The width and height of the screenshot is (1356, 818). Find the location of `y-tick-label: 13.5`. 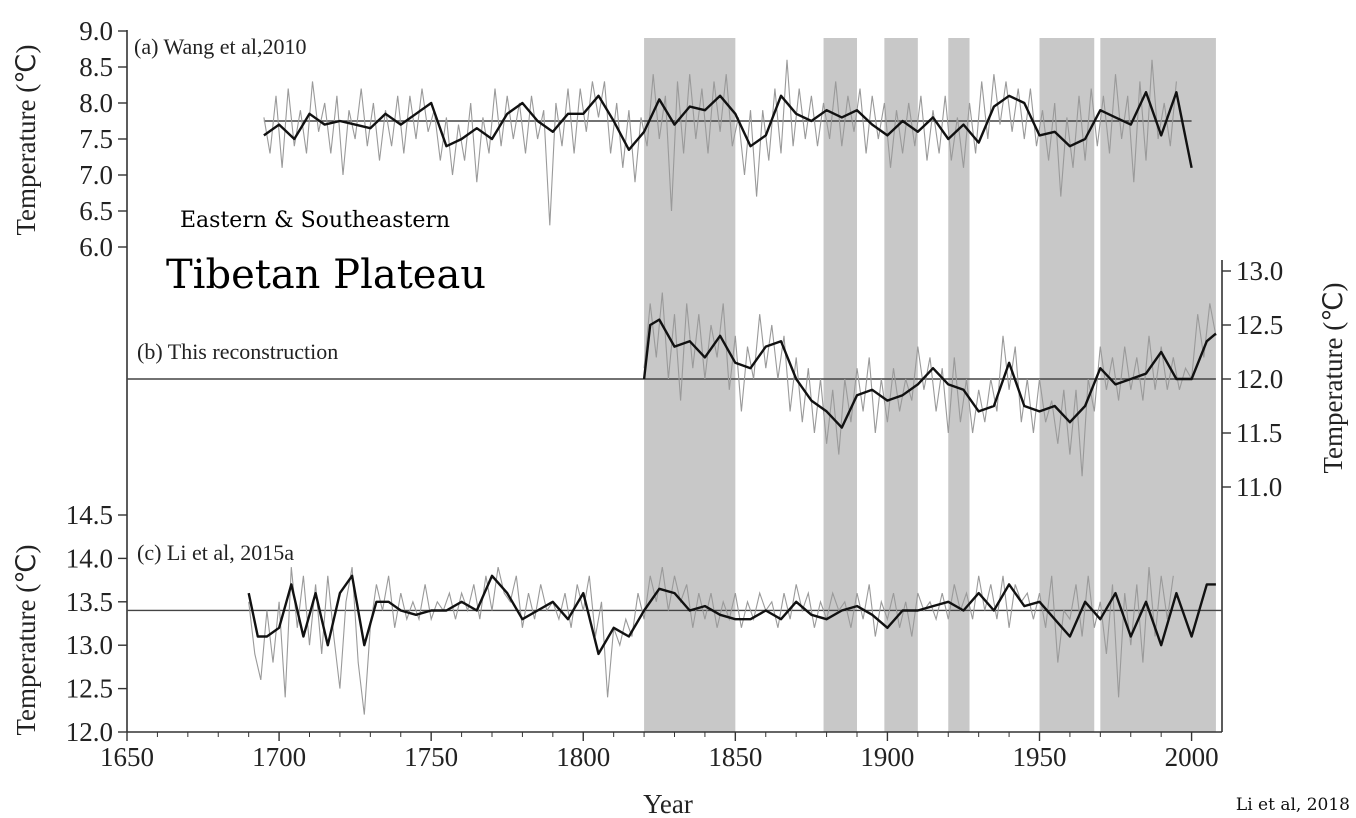

y-tick-label: 13.5 is located at coordinates (89, 602).